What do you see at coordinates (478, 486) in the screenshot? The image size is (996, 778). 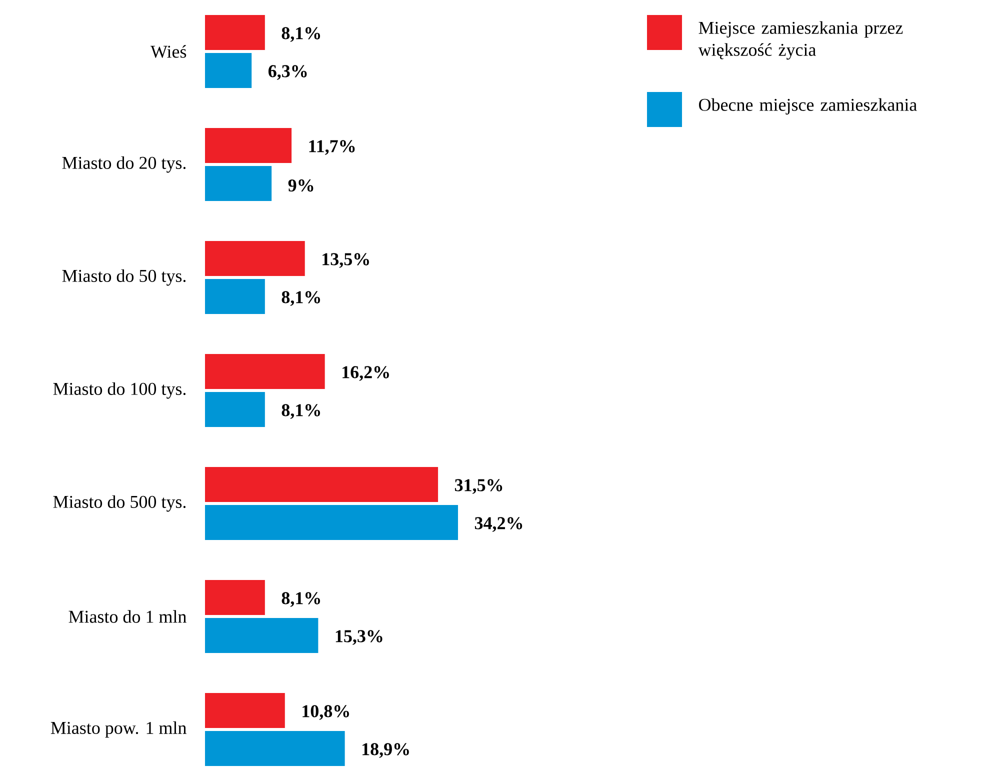 I see `data-label: 31,5%` at bounding box center [478, 486].